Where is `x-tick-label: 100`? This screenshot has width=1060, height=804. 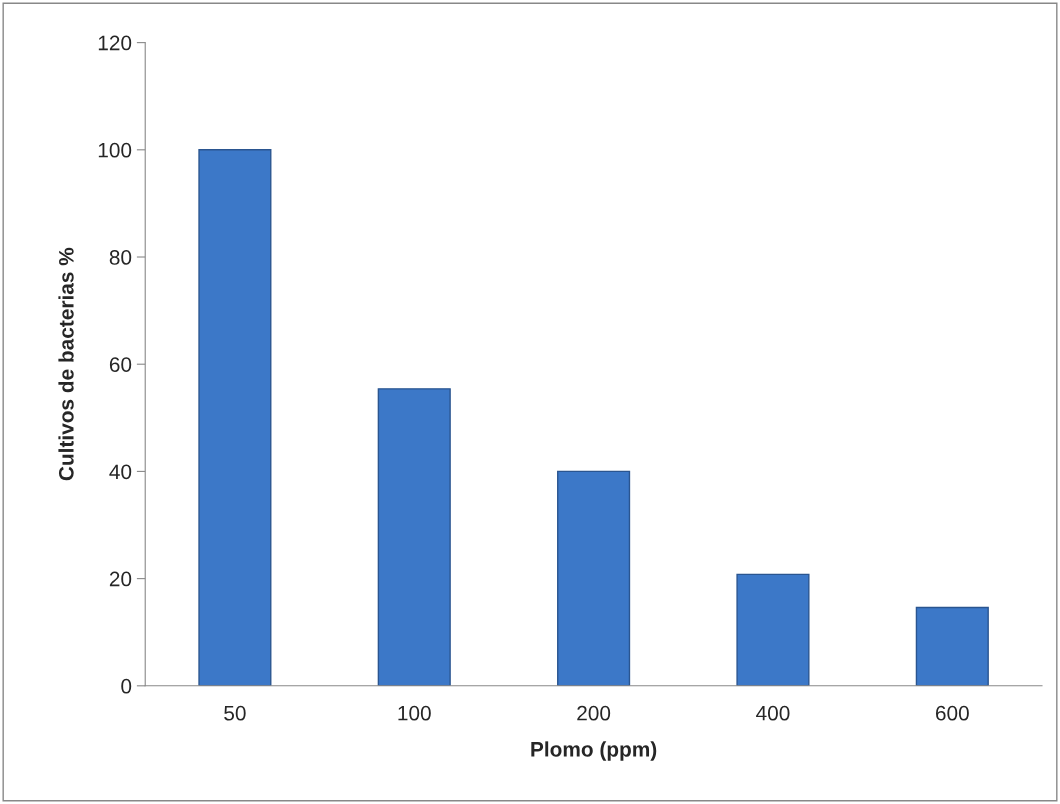
x-tick-label: 100 is located at coordinates (414, 713).